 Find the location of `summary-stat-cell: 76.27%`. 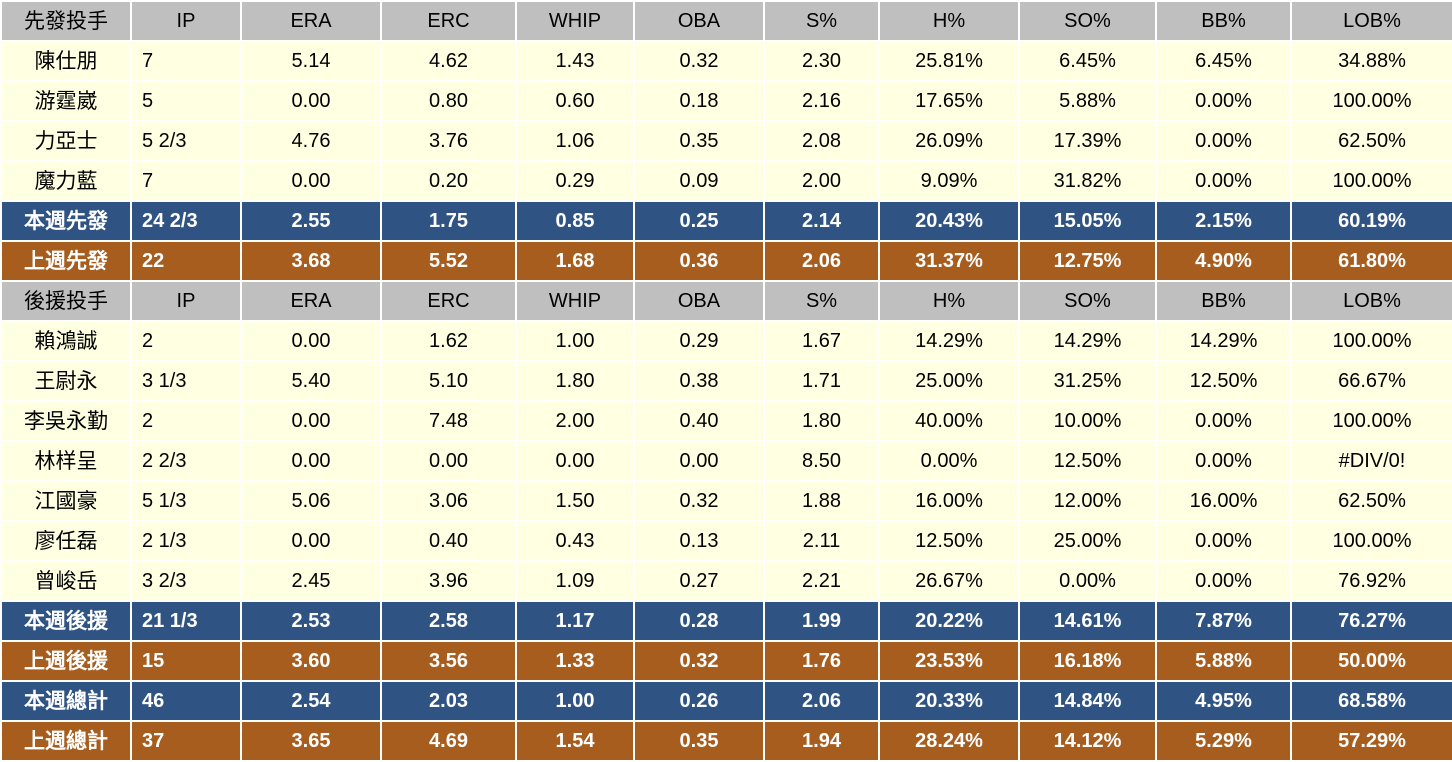

summary-stat-cell: 76.27% is located at coordinates (1371, 621).